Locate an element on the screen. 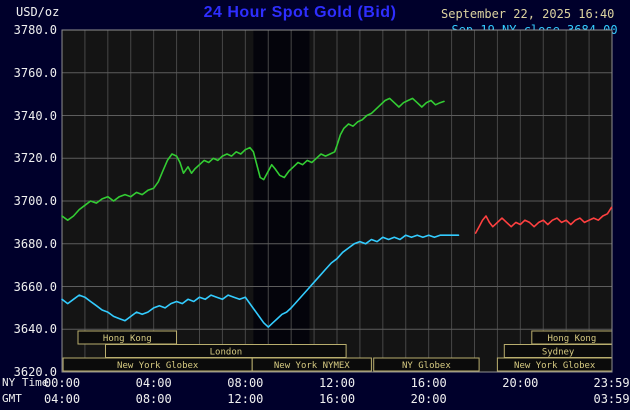 The height and width of the screenshot is (410, 630). gmt-axis-label: GMT is located at coordinates (12, 398).